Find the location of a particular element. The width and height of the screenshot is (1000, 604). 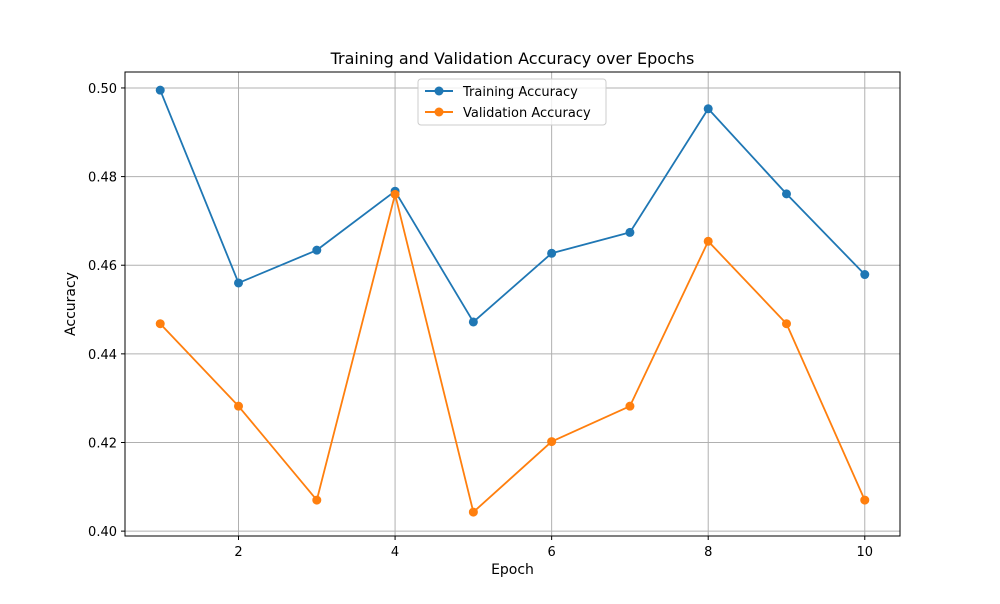

legend-box is located at coordinates (512, 102).